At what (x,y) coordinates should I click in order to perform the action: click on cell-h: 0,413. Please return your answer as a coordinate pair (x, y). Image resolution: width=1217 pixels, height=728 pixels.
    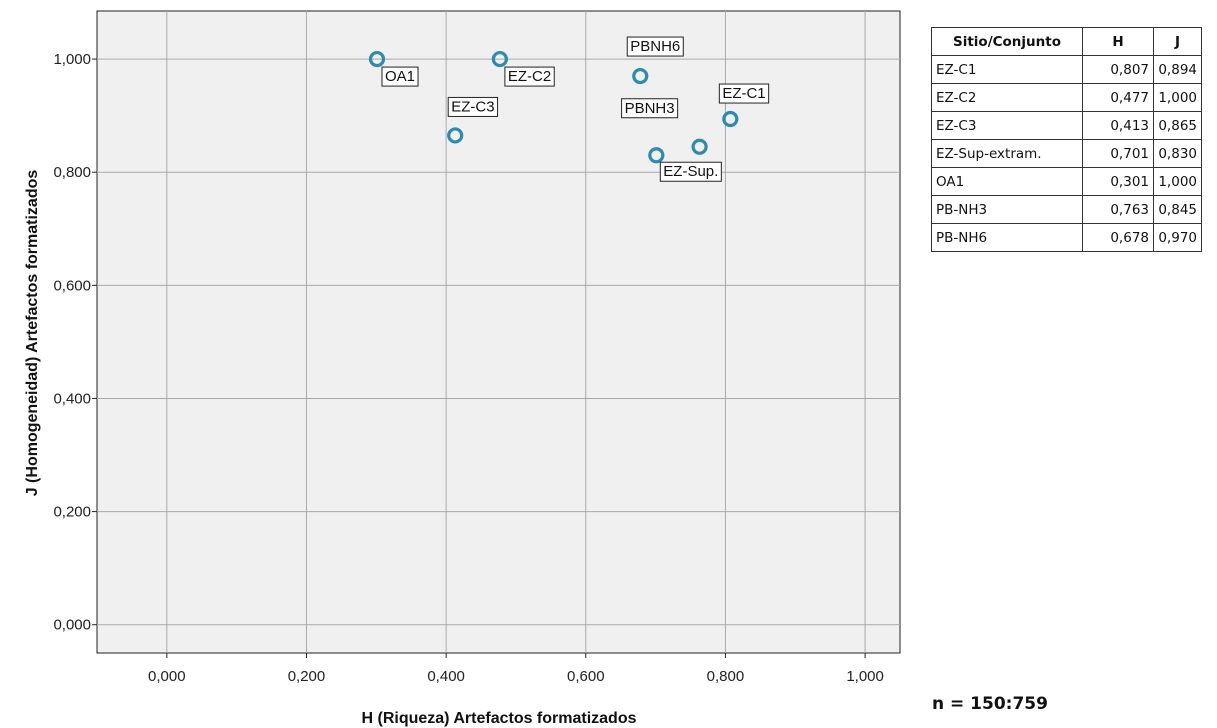
    Looking at the image, I should click on (1118, 125).